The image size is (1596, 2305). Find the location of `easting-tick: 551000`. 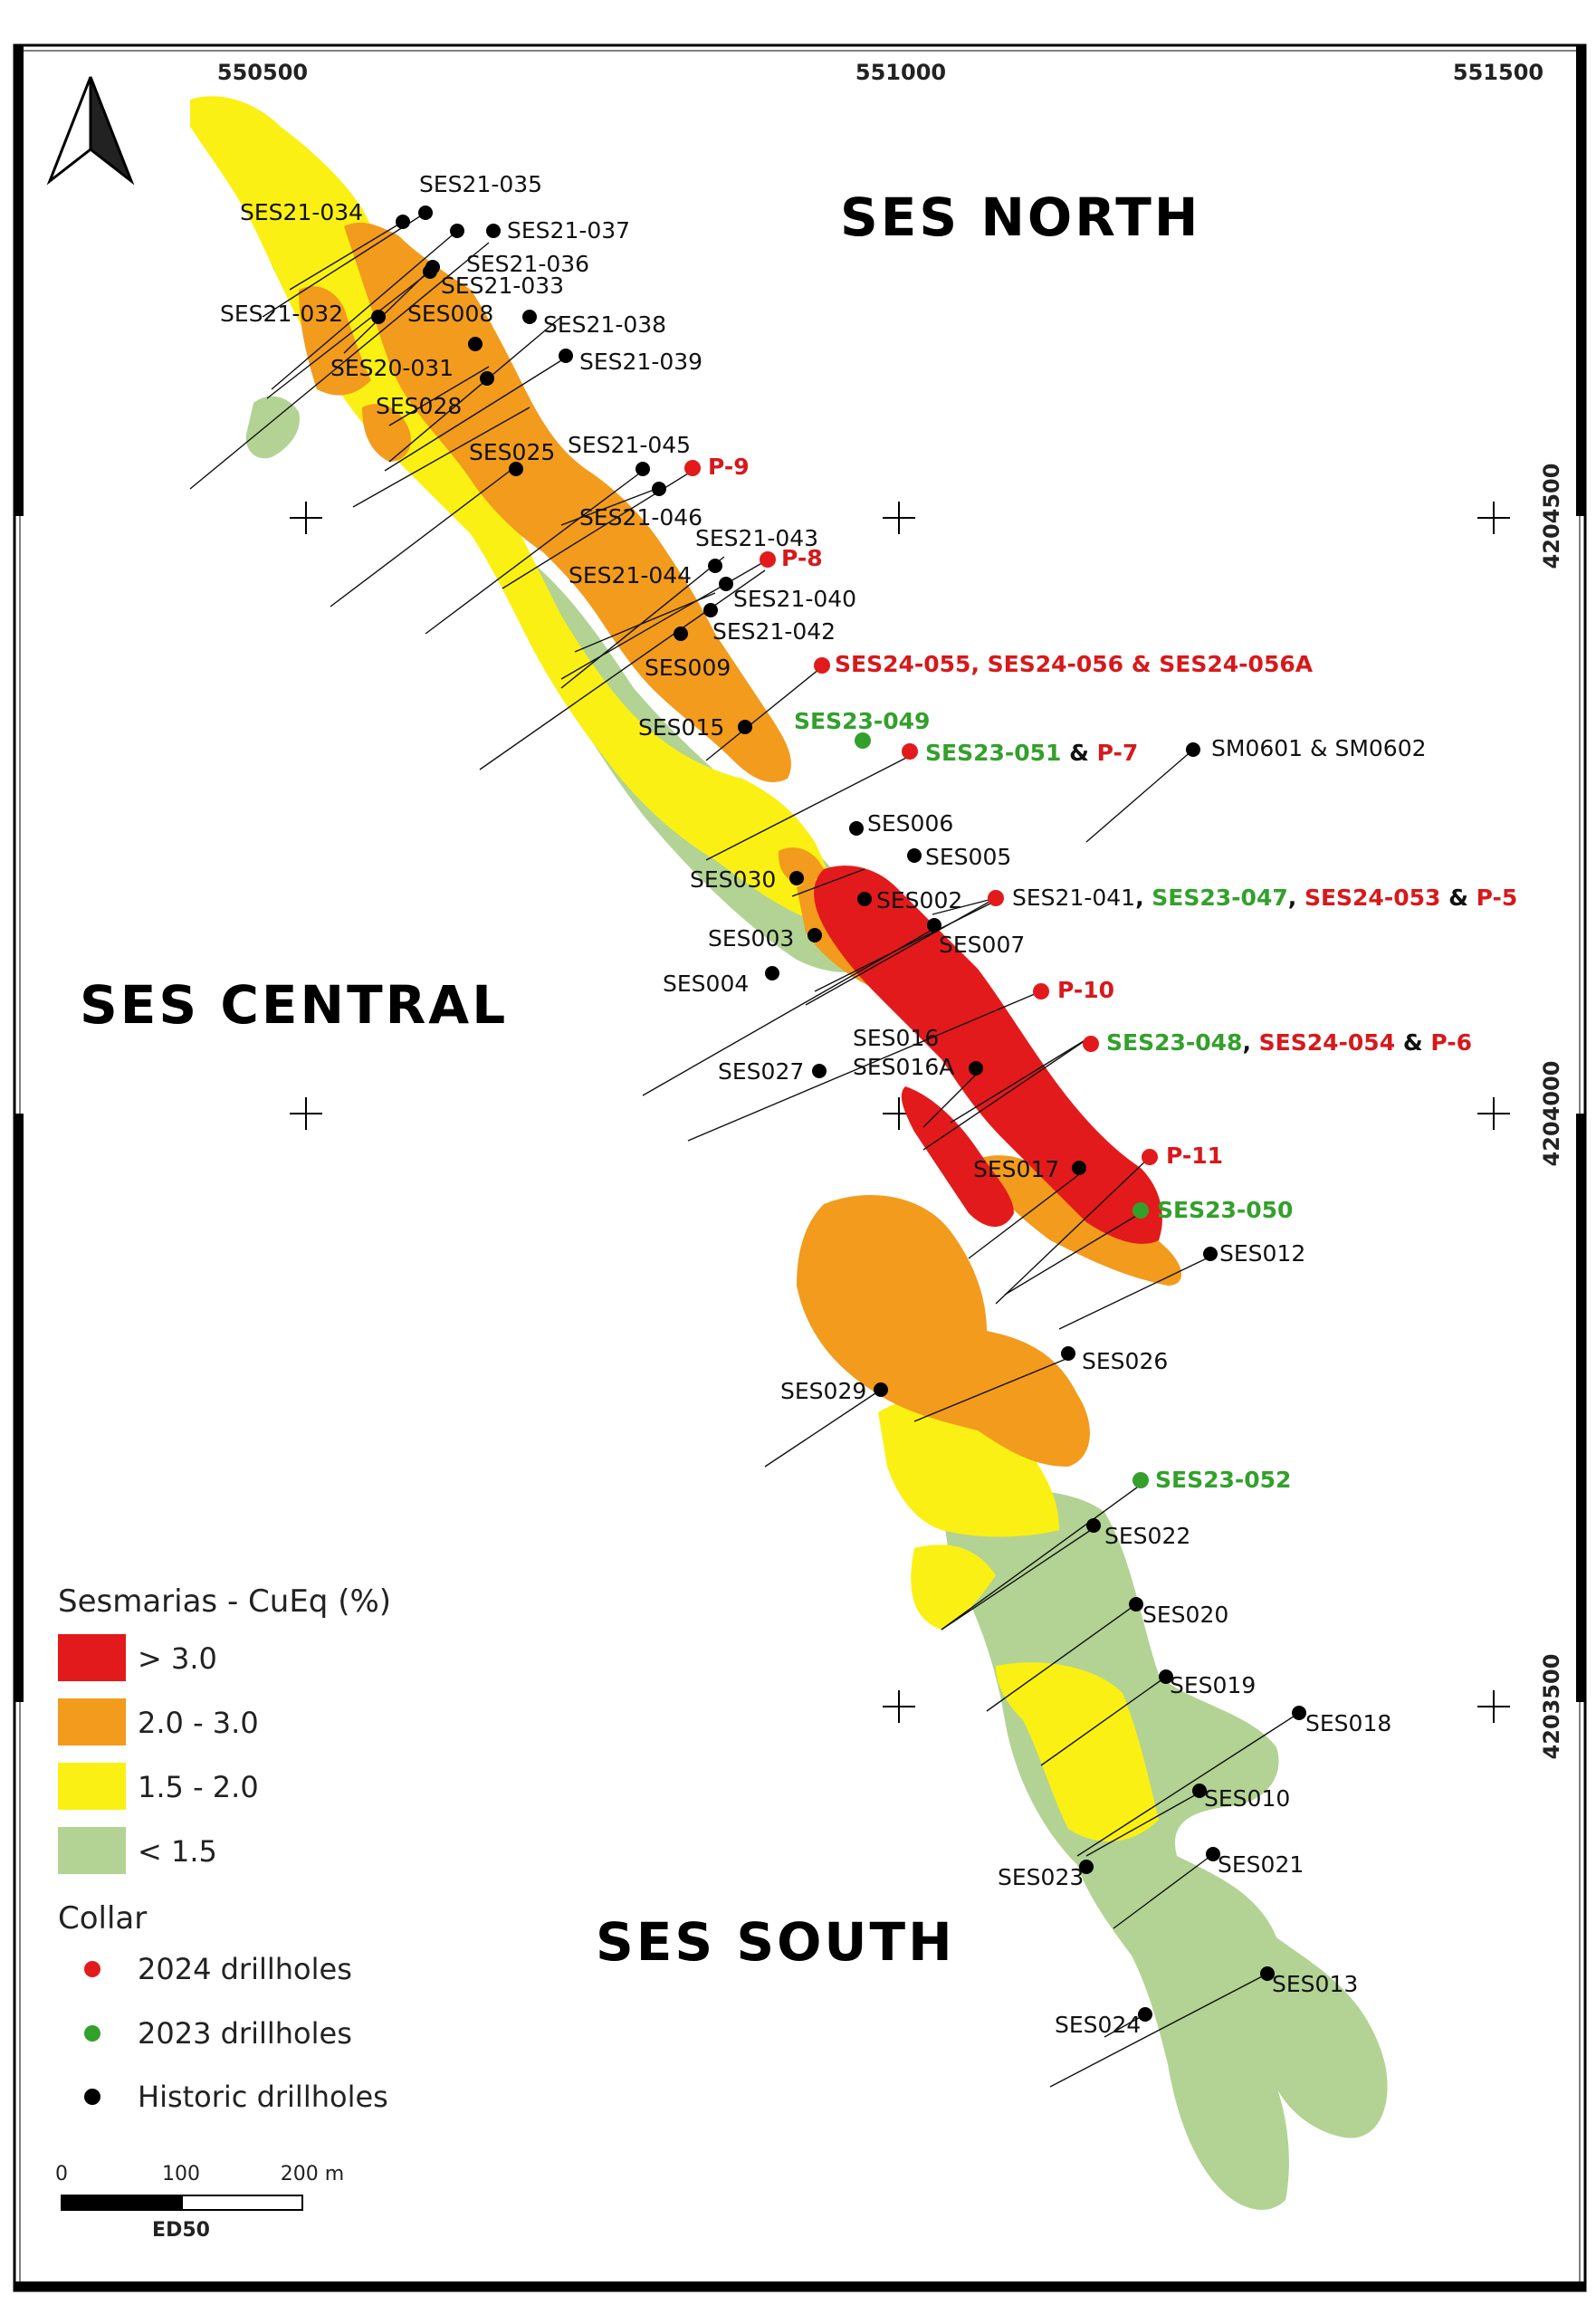

easting-tick: 551000 is located at coordinates (900, 72).